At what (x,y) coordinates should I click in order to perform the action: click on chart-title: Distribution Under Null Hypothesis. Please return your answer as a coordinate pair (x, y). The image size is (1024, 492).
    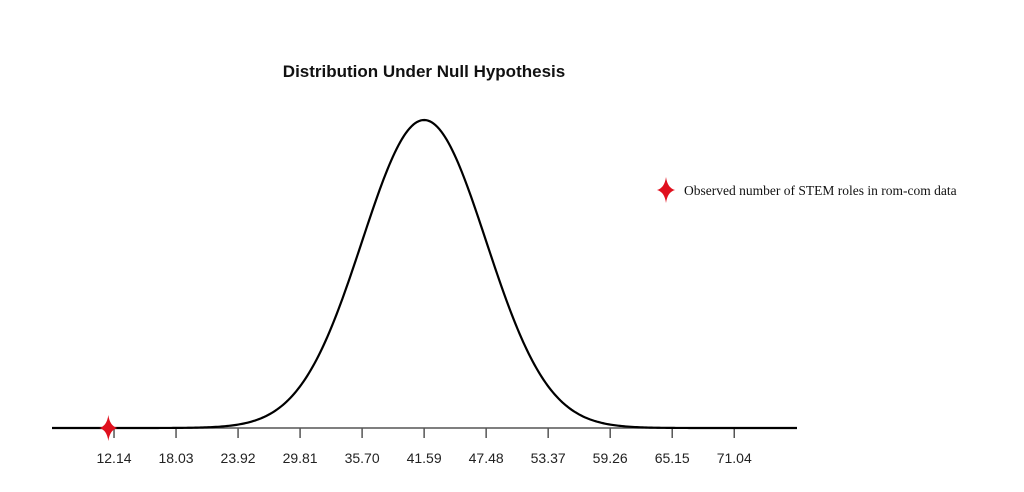
    Looking at the image, I should click on (424, 71).